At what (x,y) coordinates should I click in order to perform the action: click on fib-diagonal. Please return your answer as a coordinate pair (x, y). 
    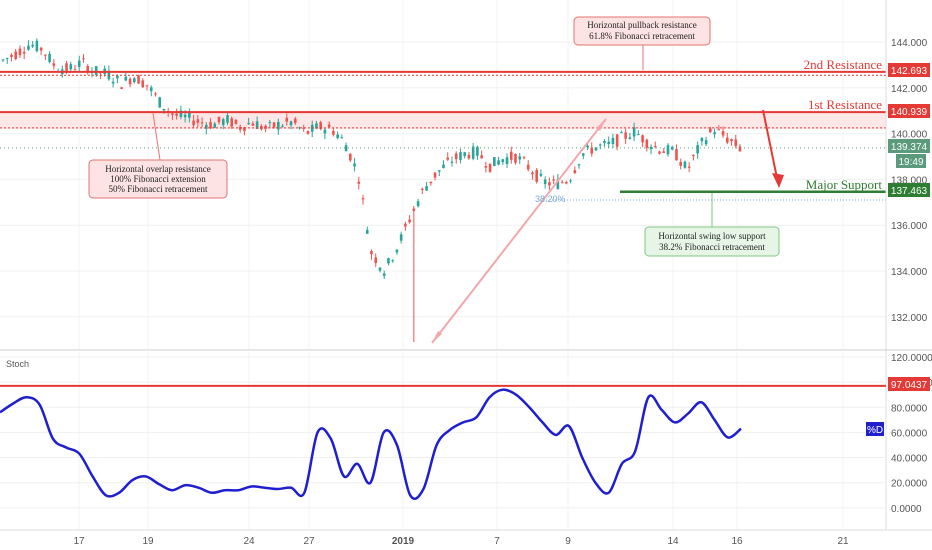
    Looking at the image, I should click on (519, 231).